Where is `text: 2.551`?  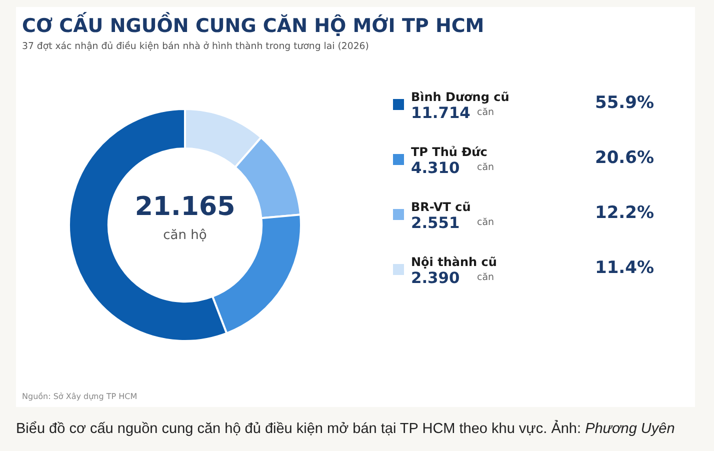
text: 2.551 is located at coordinates (435, 223).